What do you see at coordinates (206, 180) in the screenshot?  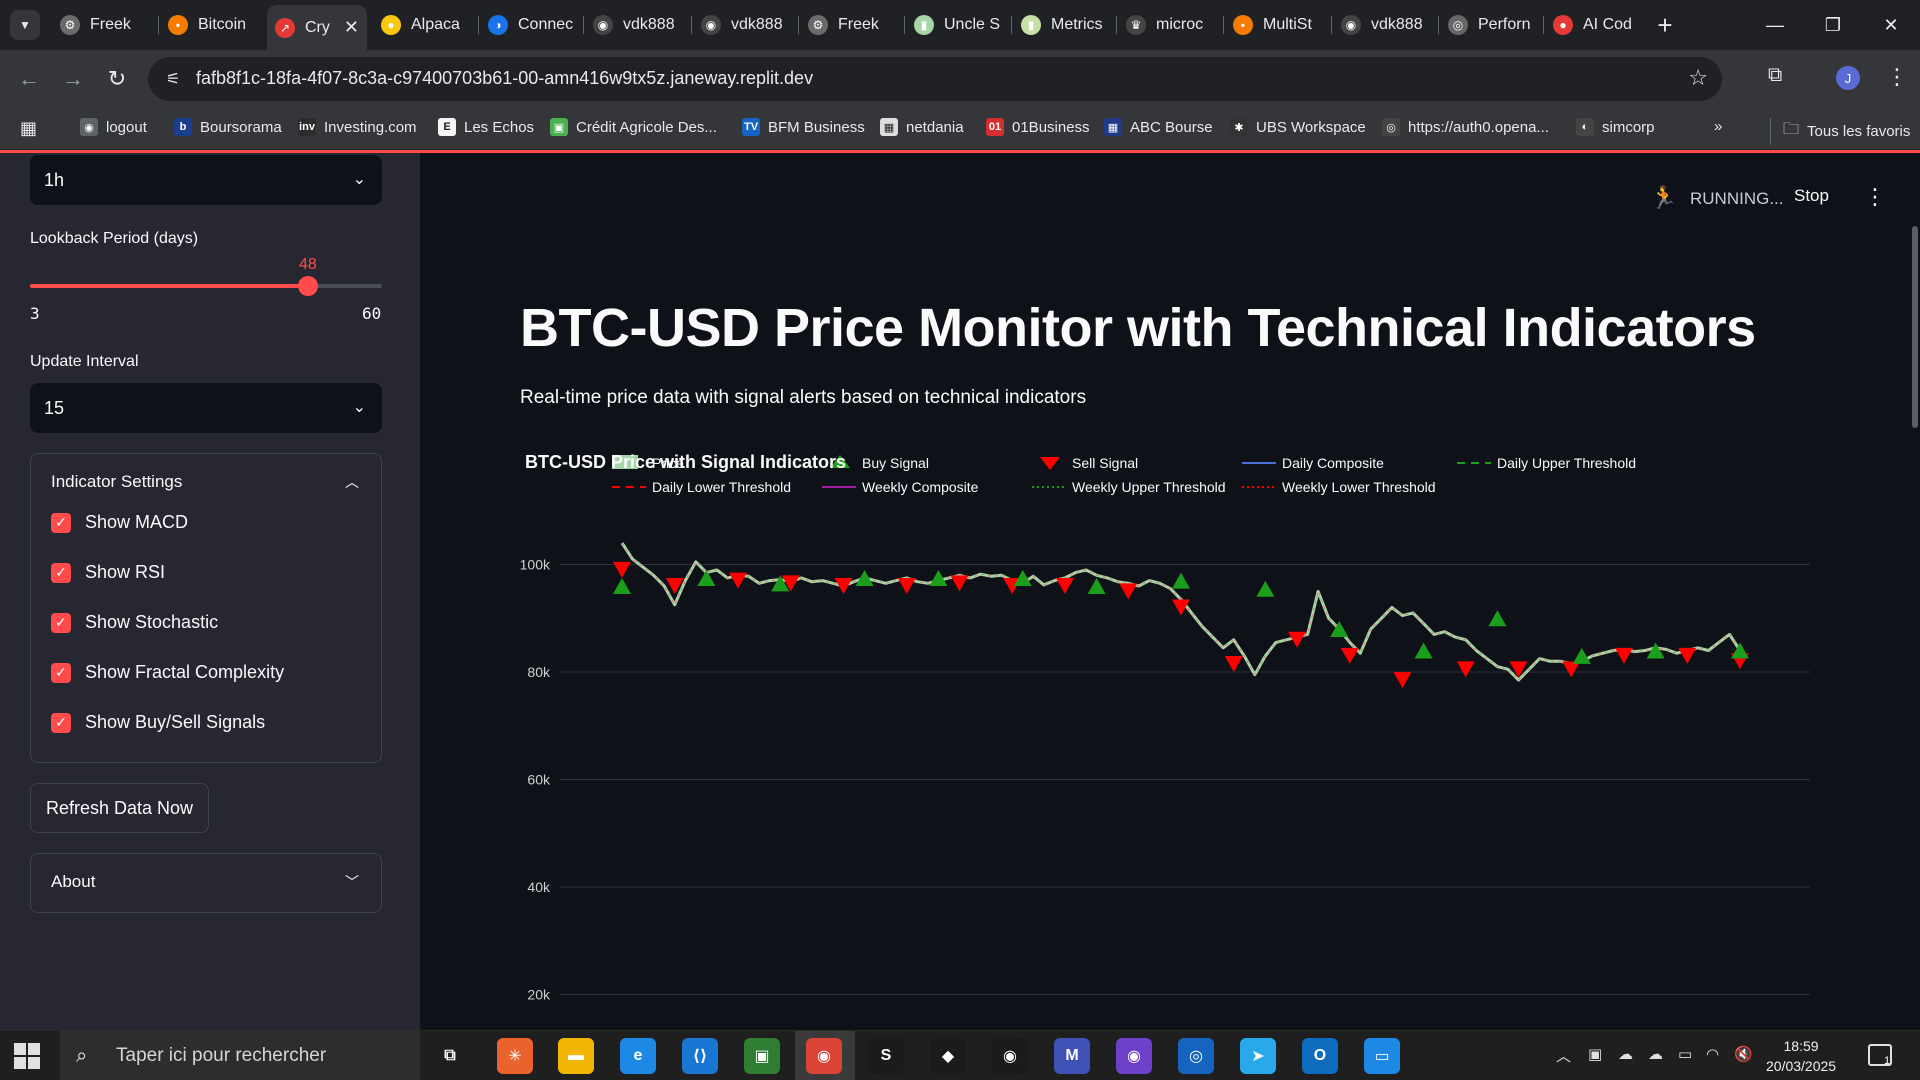 I see `timeframe-select: 1h ⌄` at bounding box center [206, 180].